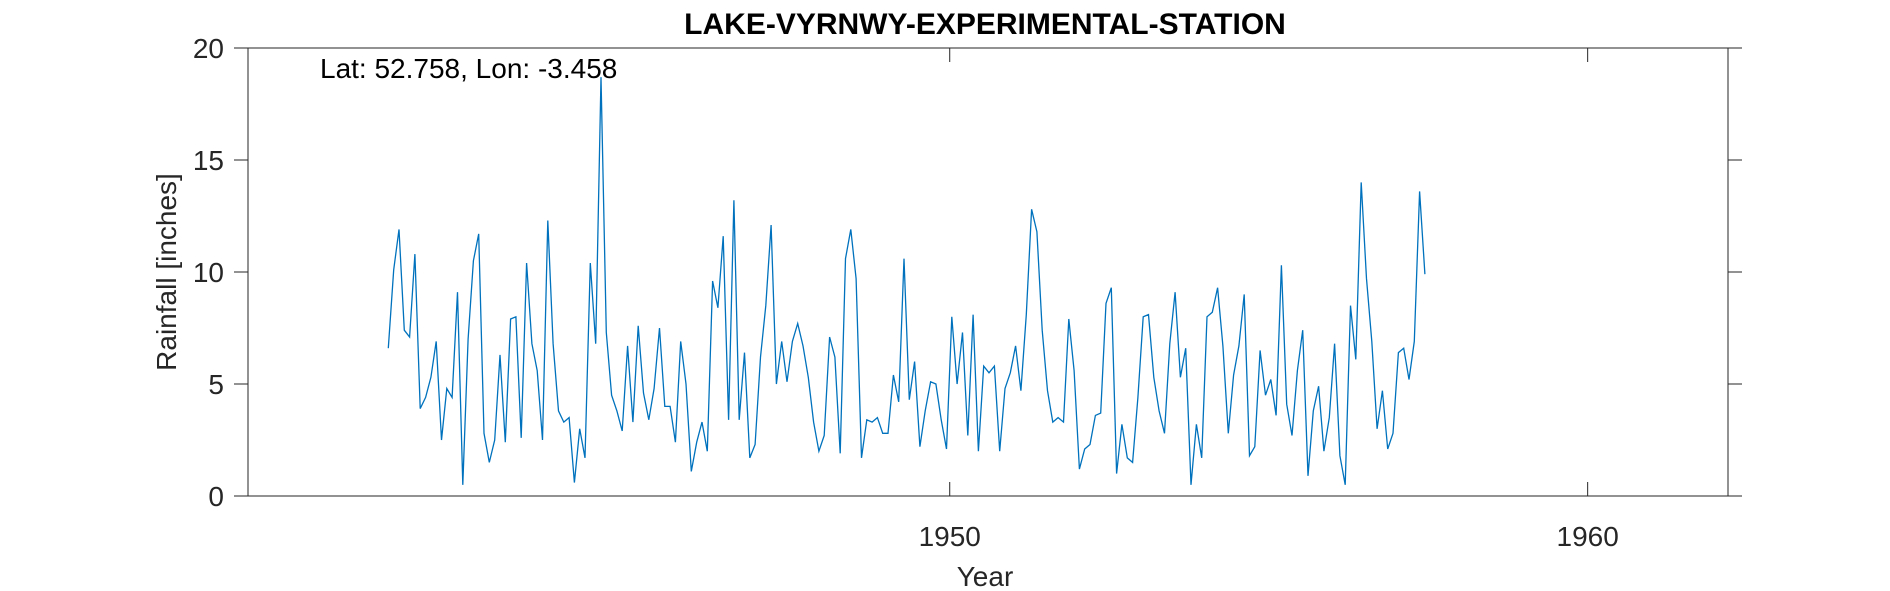 This screenshot has height=591, width=1890. I want to click on y-tick-label: 20, so click(208, 48).